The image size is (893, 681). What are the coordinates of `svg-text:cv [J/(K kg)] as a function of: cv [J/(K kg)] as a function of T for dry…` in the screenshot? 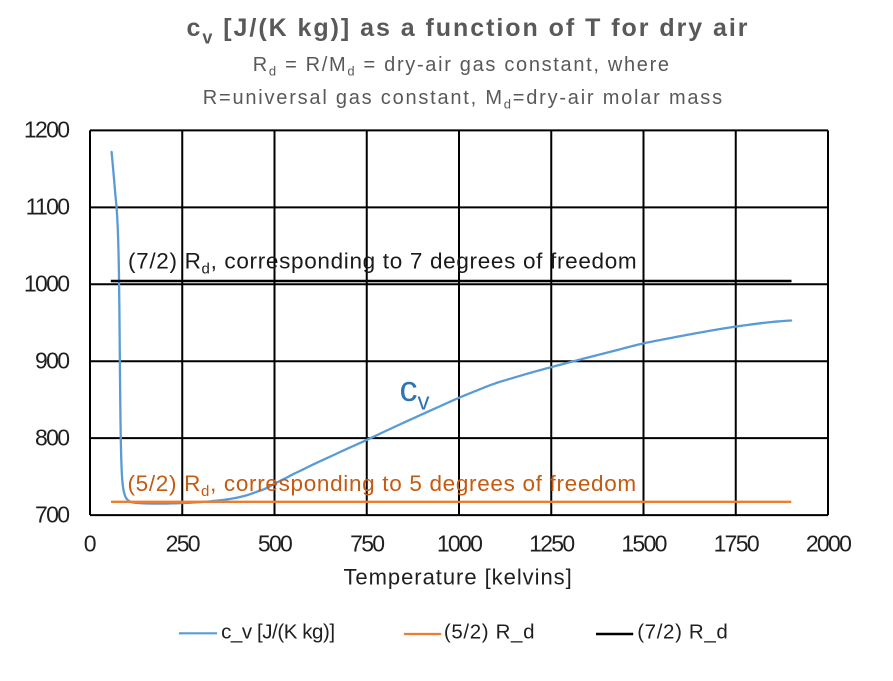 It's located at (468, 31).